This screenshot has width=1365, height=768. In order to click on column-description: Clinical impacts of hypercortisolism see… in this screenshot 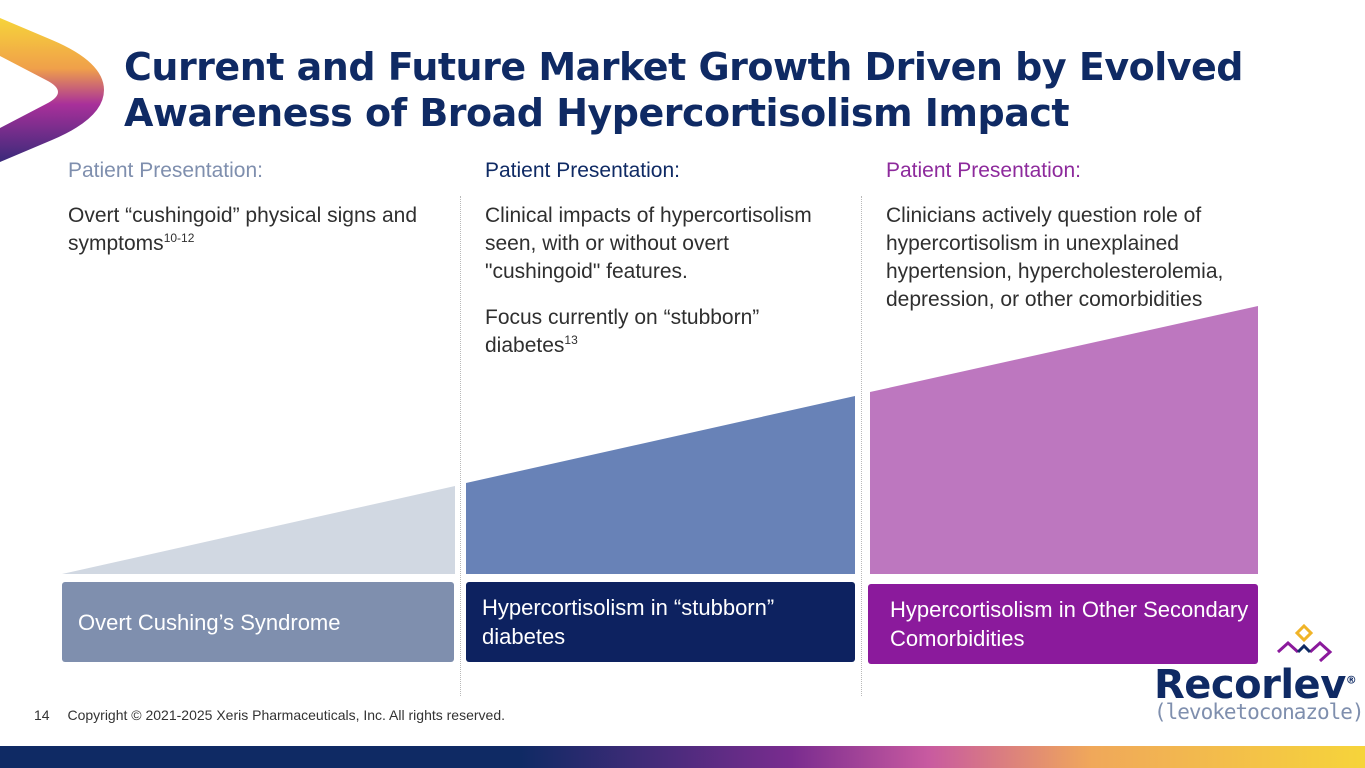, I will do `click(648, 243)`.